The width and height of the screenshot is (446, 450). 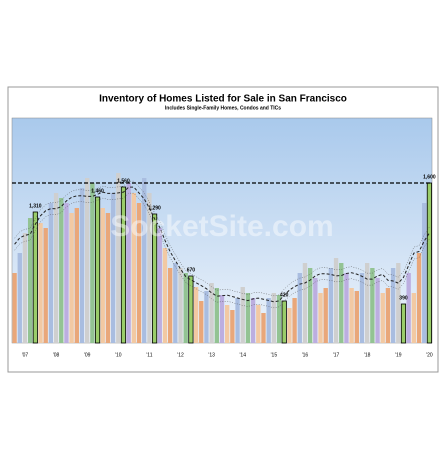 I want to click on x-tick-label: '15, so click(x=274, y=355).